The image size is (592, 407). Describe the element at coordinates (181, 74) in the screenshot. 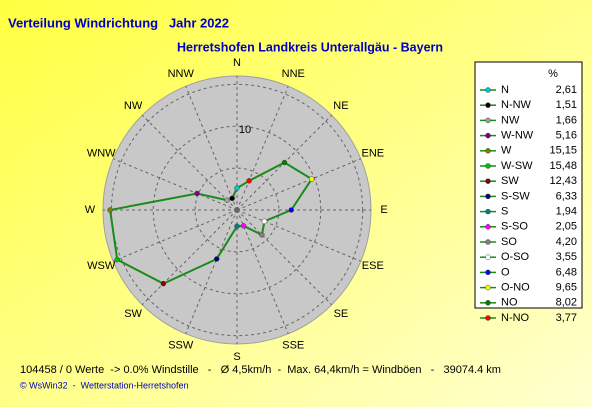

I see `direction-label: NNW` at that location.